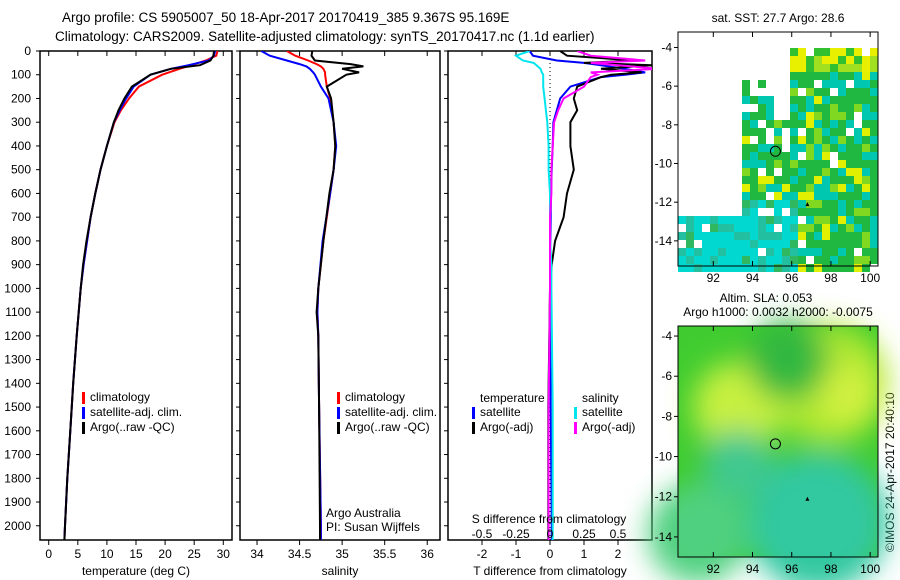  What do you see at coordinates (428, 554) in the screenshot?
I see `x-tick-label: 36` at bounding box center [428, 554].